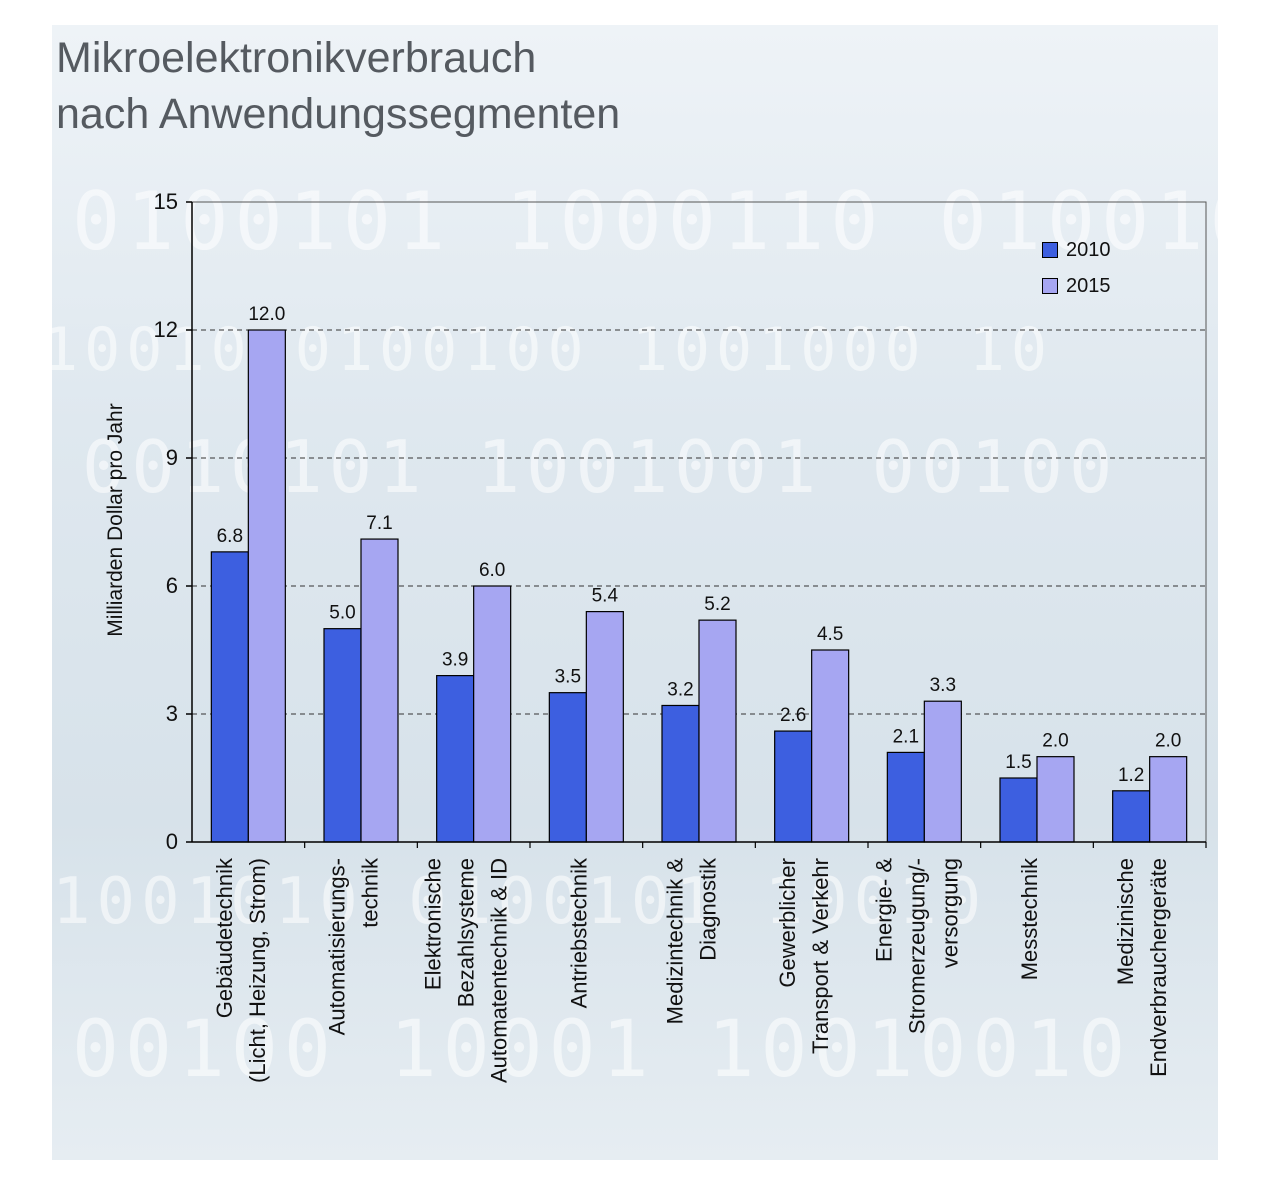  I want to click on legend-swatch-2015, so click(1050, 286).